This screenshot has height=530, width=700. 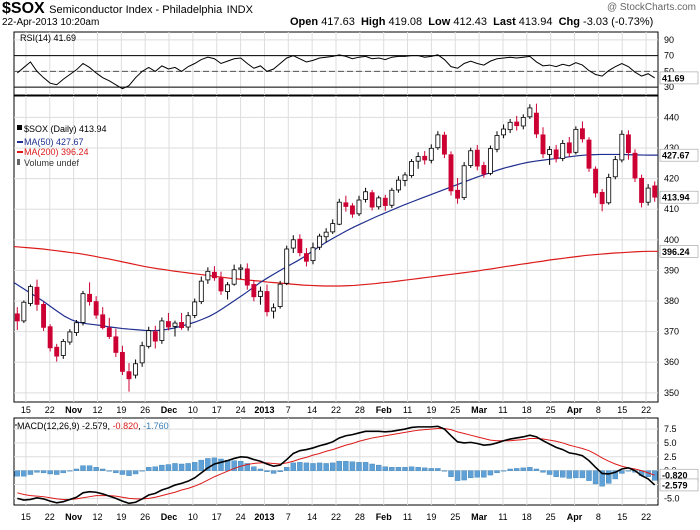 What do you see at coordinates (193, 410) in the screenshot?
I see `x-tick-label: 10` at bounding box center [193, 410].